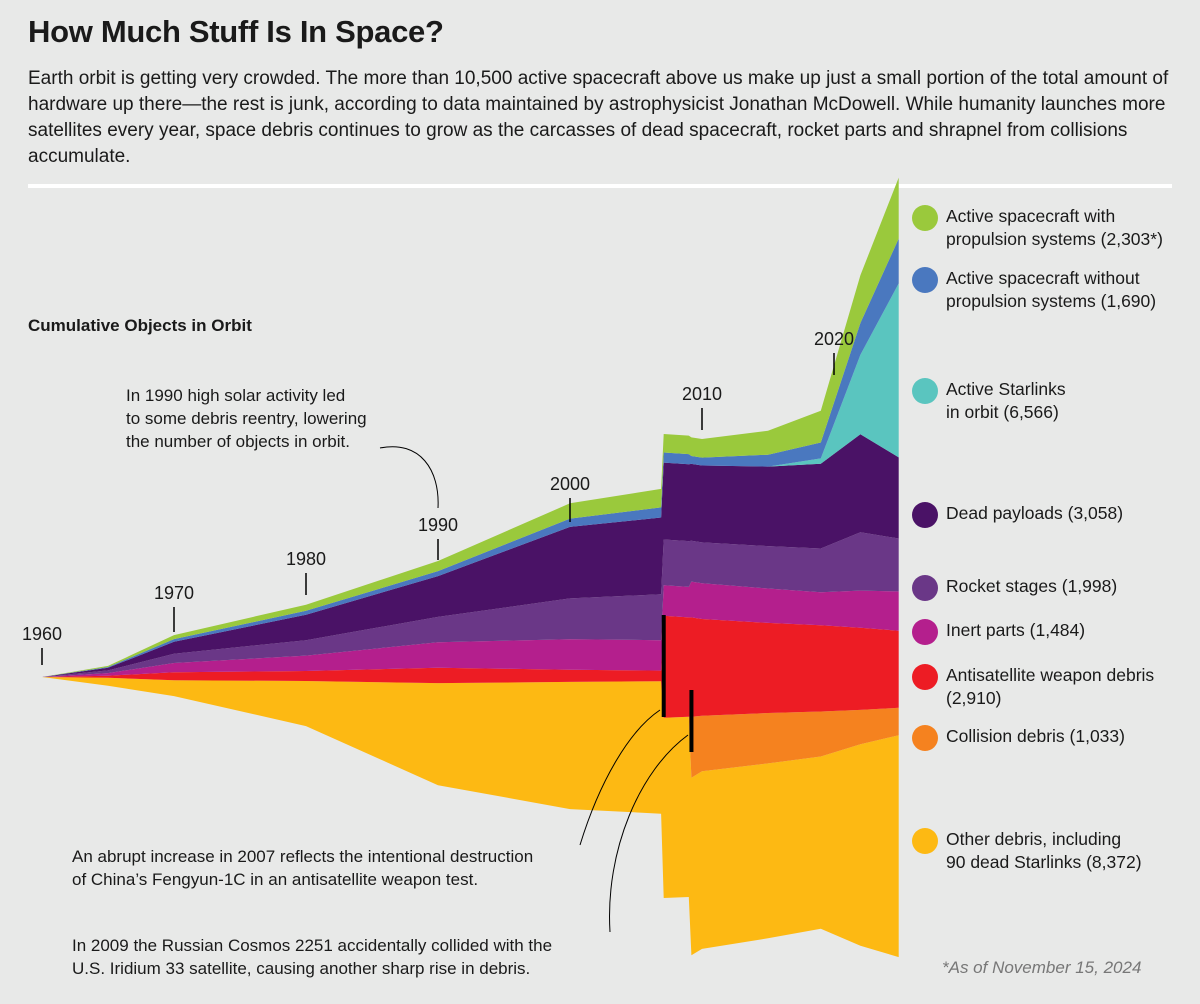  What do you see at coordinates (1006, 400) in the screenshot?
I see `legend-label: Active Starlinks in orbit (6,566)` at bounding box center [1006, 400].